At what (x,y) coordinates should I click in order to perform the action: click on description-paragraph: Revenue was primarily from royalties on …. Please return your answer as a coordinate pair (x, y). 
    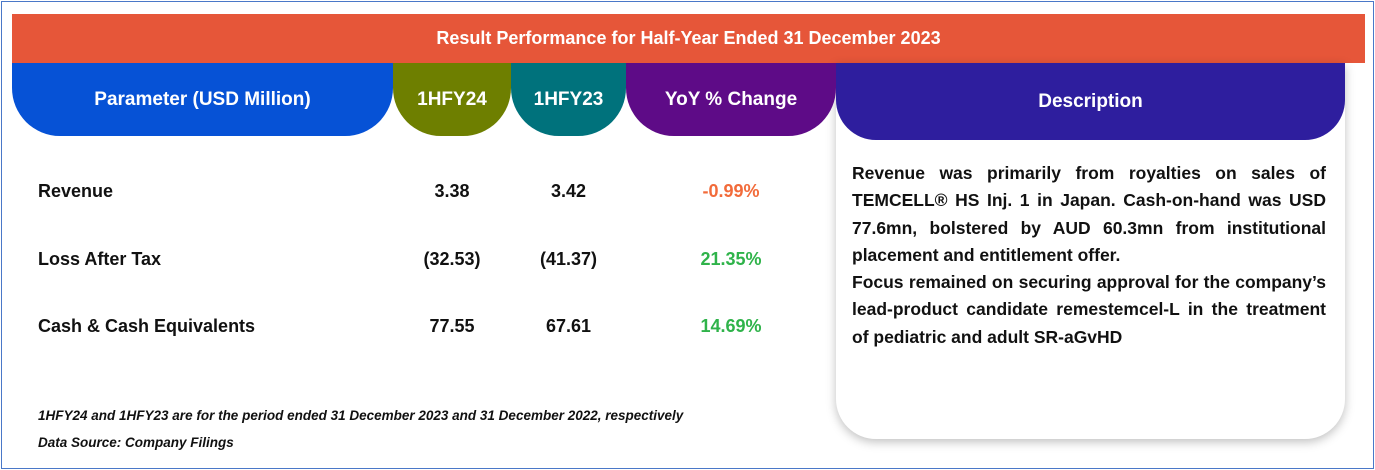
    Looking at the image, I should click on (1089, 214).